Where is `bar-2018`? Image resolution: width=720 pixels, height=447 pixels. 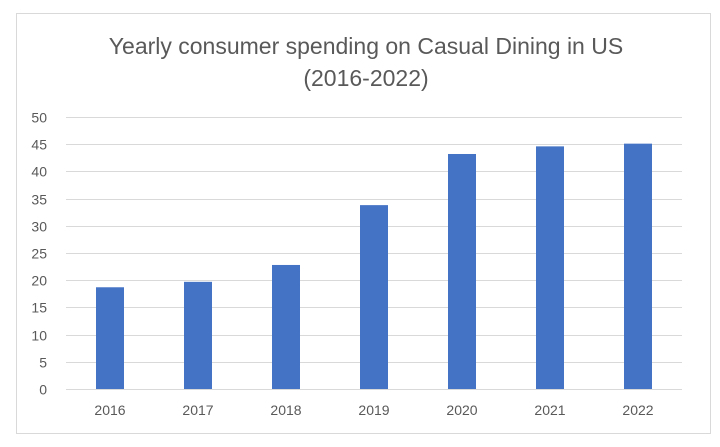 bar-2018 is located at coordinates (286, 326).